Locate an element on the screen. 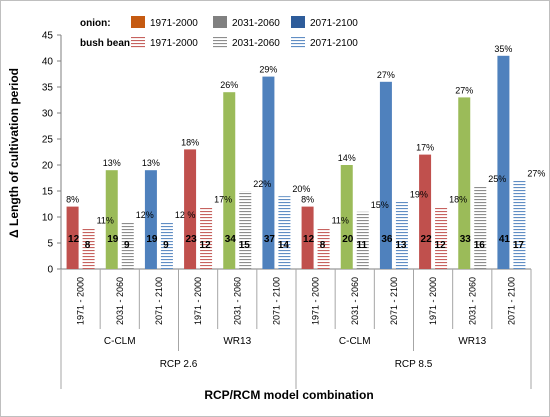 The image size is (550, 417). y-tick-label: 20 is located at coordinates (48, 166).